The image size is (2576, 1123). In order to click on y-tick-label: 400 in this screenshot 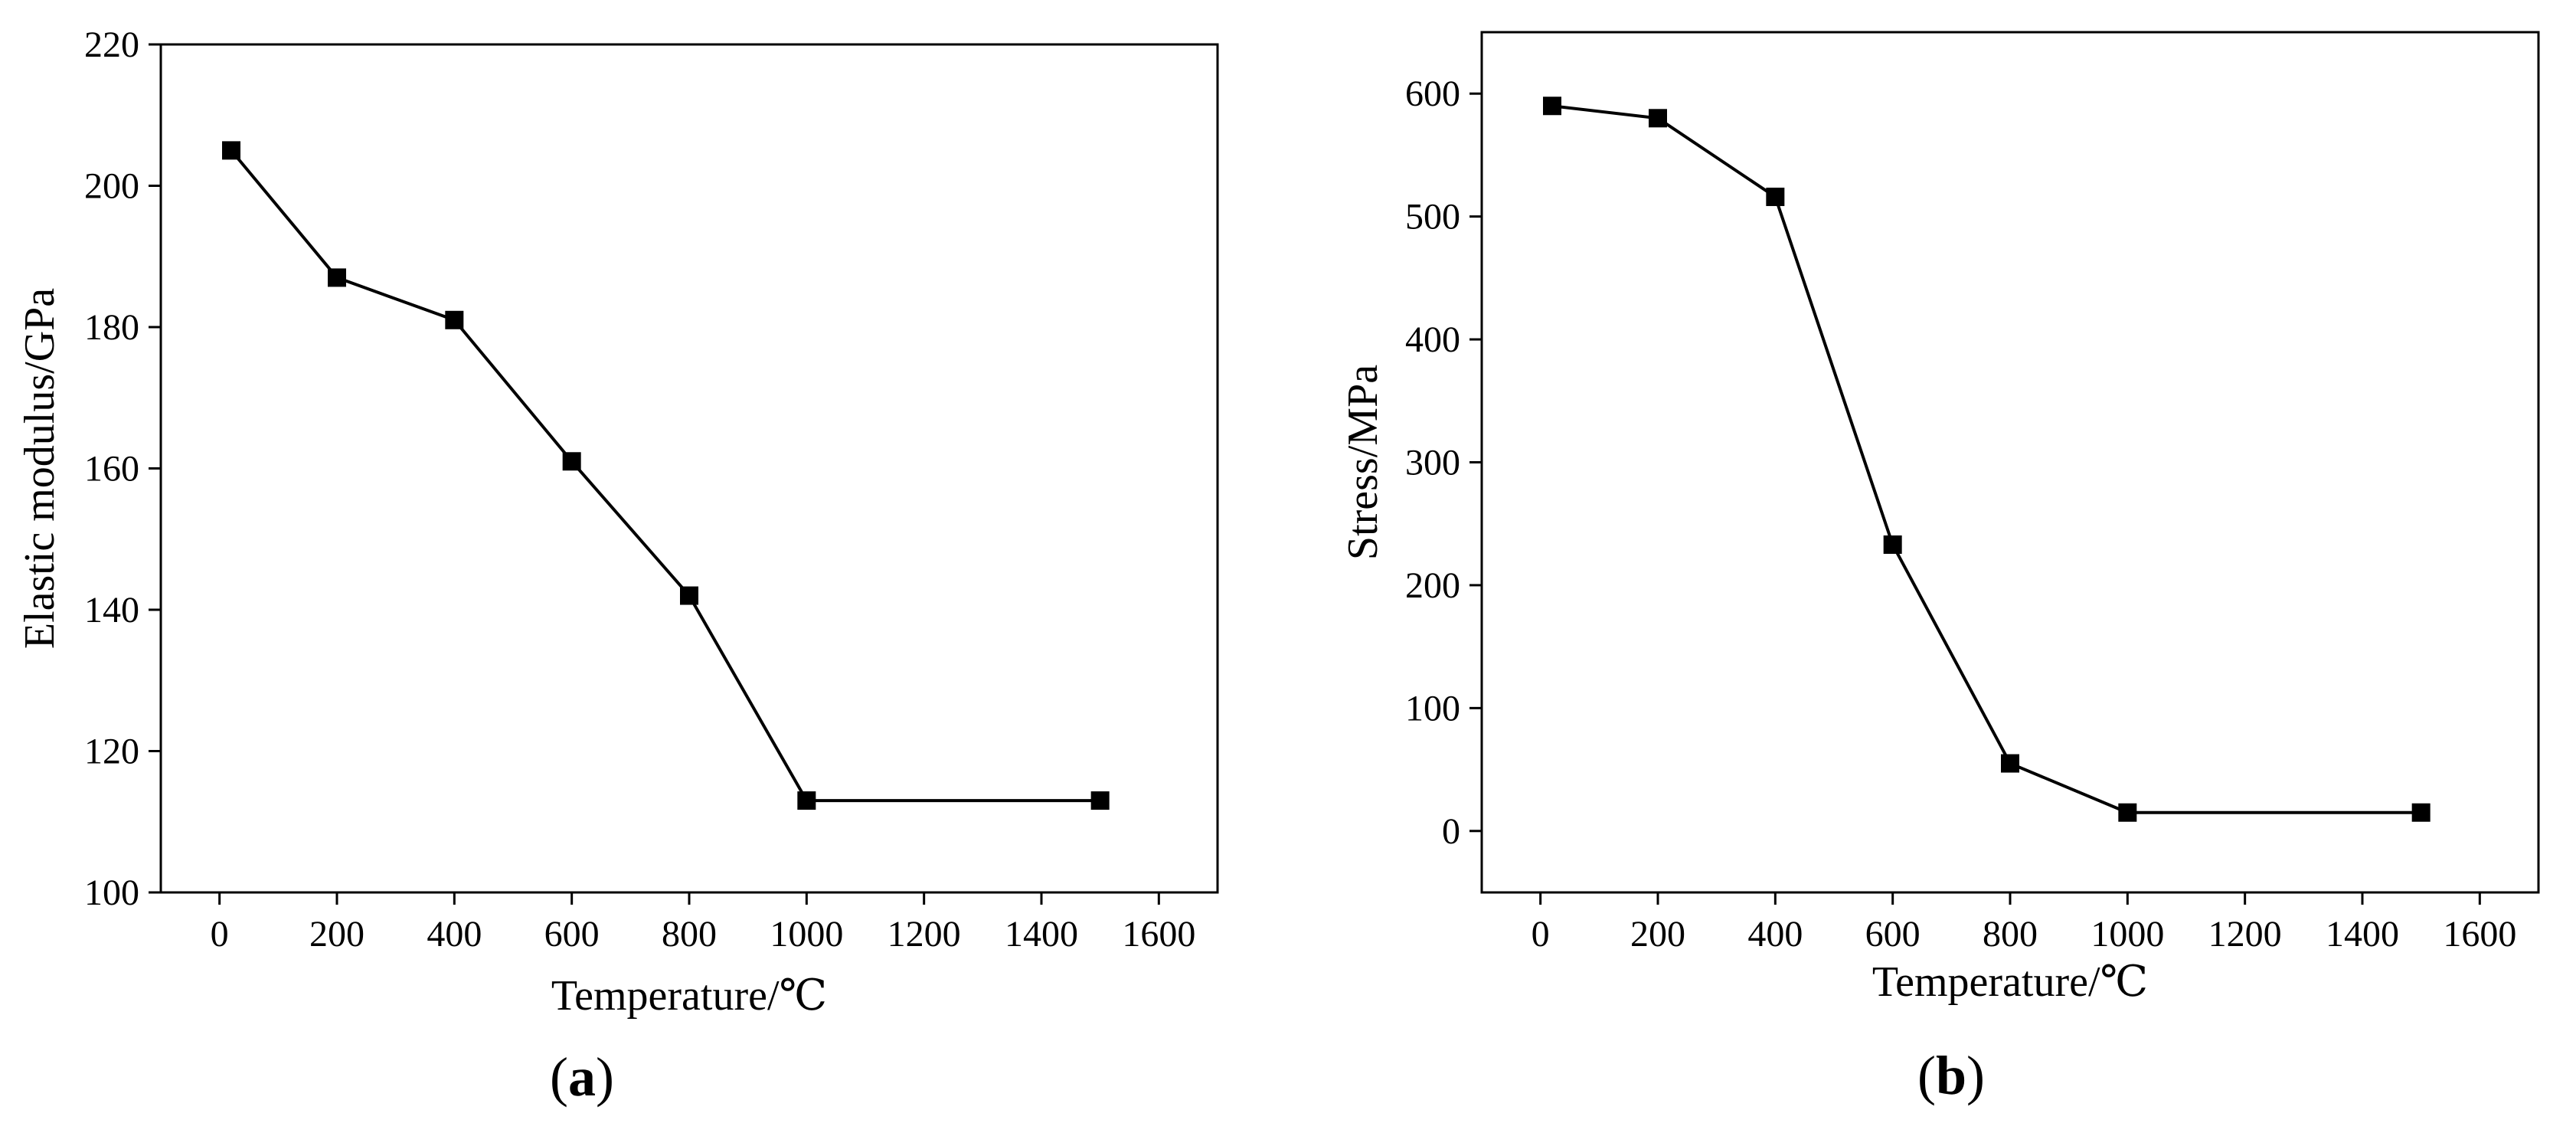, I will do `click(1432, 339)`.